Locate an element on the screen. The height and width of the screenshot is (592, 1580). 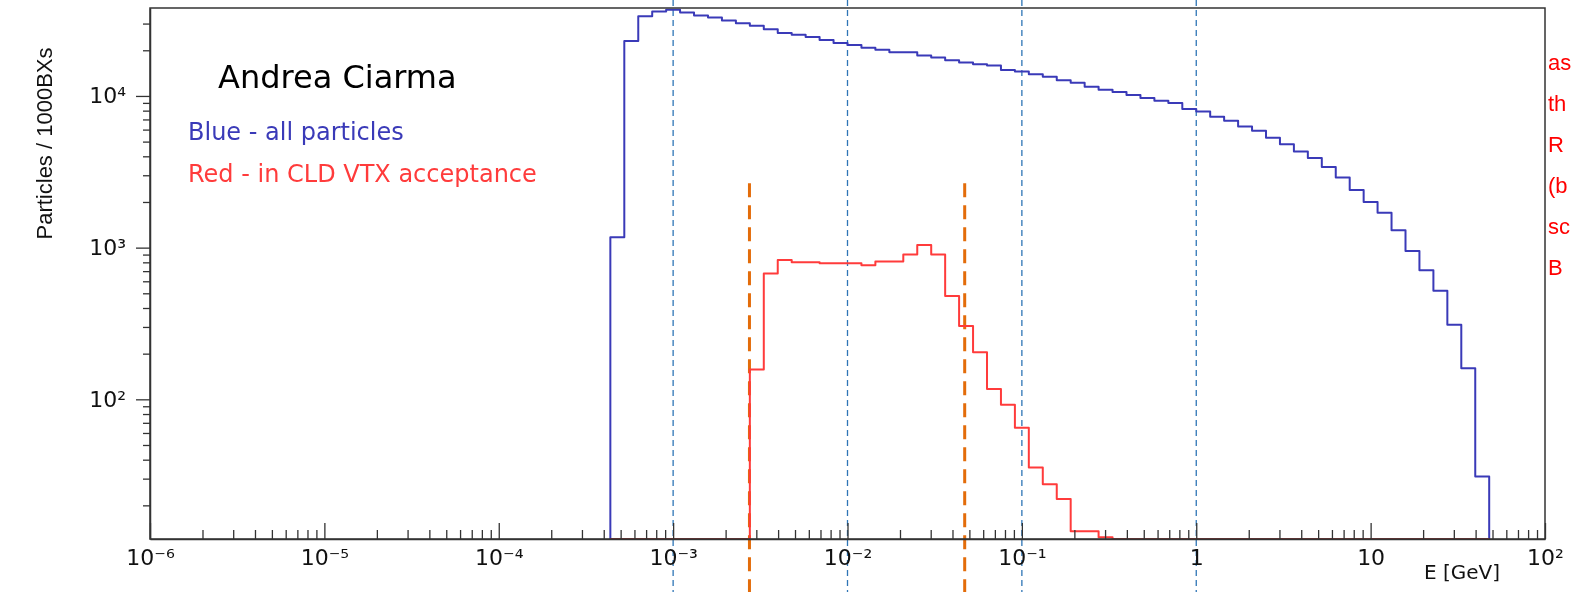
text: as is located at coordinates (1560, 62).